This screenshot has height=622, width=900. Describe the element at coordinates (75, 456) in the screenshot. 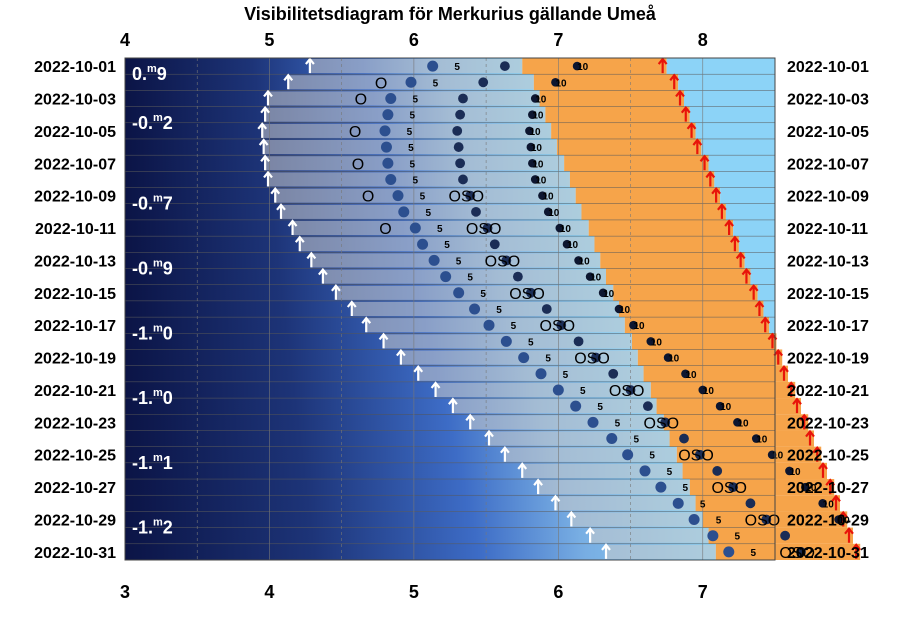

I see `date-label-left: 2022-10-25` at that location.